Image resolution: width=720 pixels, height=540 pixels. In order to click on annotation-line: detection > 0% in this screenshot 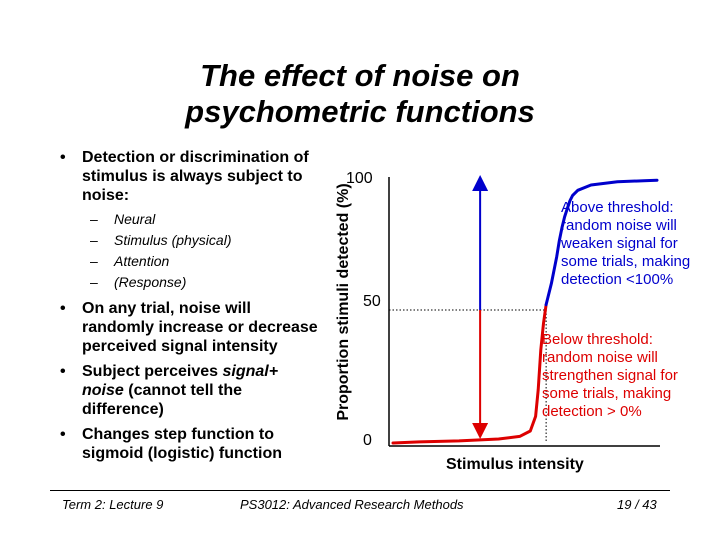, I will do `click(592, 411)`.